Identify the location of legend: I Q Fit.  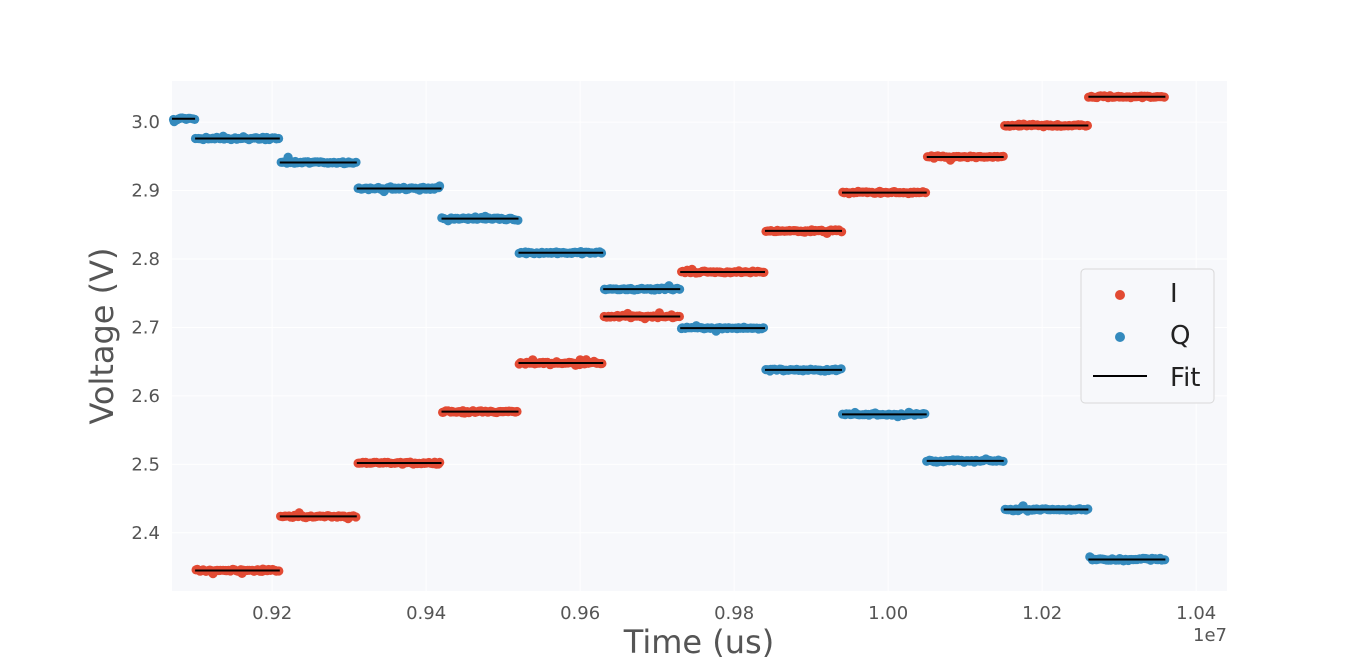
(1147, 336).